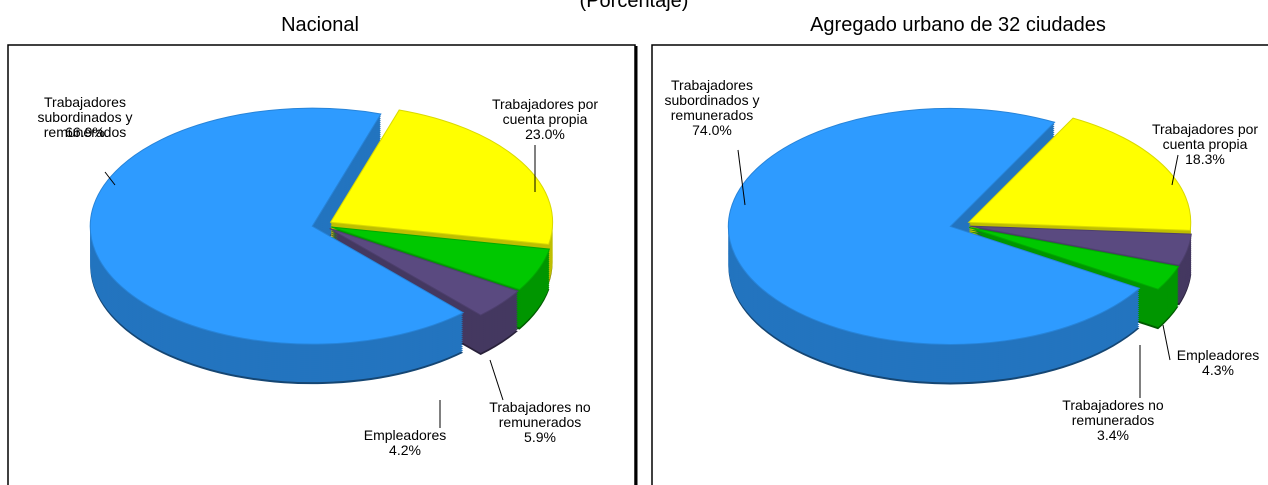  What do you see at coordinates (634, 6) in the screenshot?
I see `page-title: (Porcentaje)` at bounding box center [634, 6].